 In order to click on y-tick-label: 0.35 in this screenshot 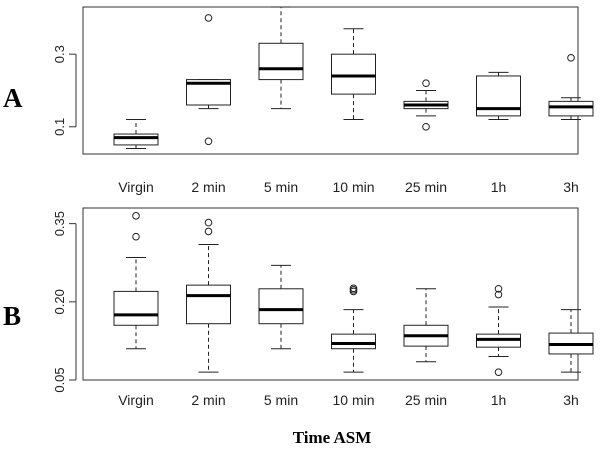, I will do `click(59, 223)`.